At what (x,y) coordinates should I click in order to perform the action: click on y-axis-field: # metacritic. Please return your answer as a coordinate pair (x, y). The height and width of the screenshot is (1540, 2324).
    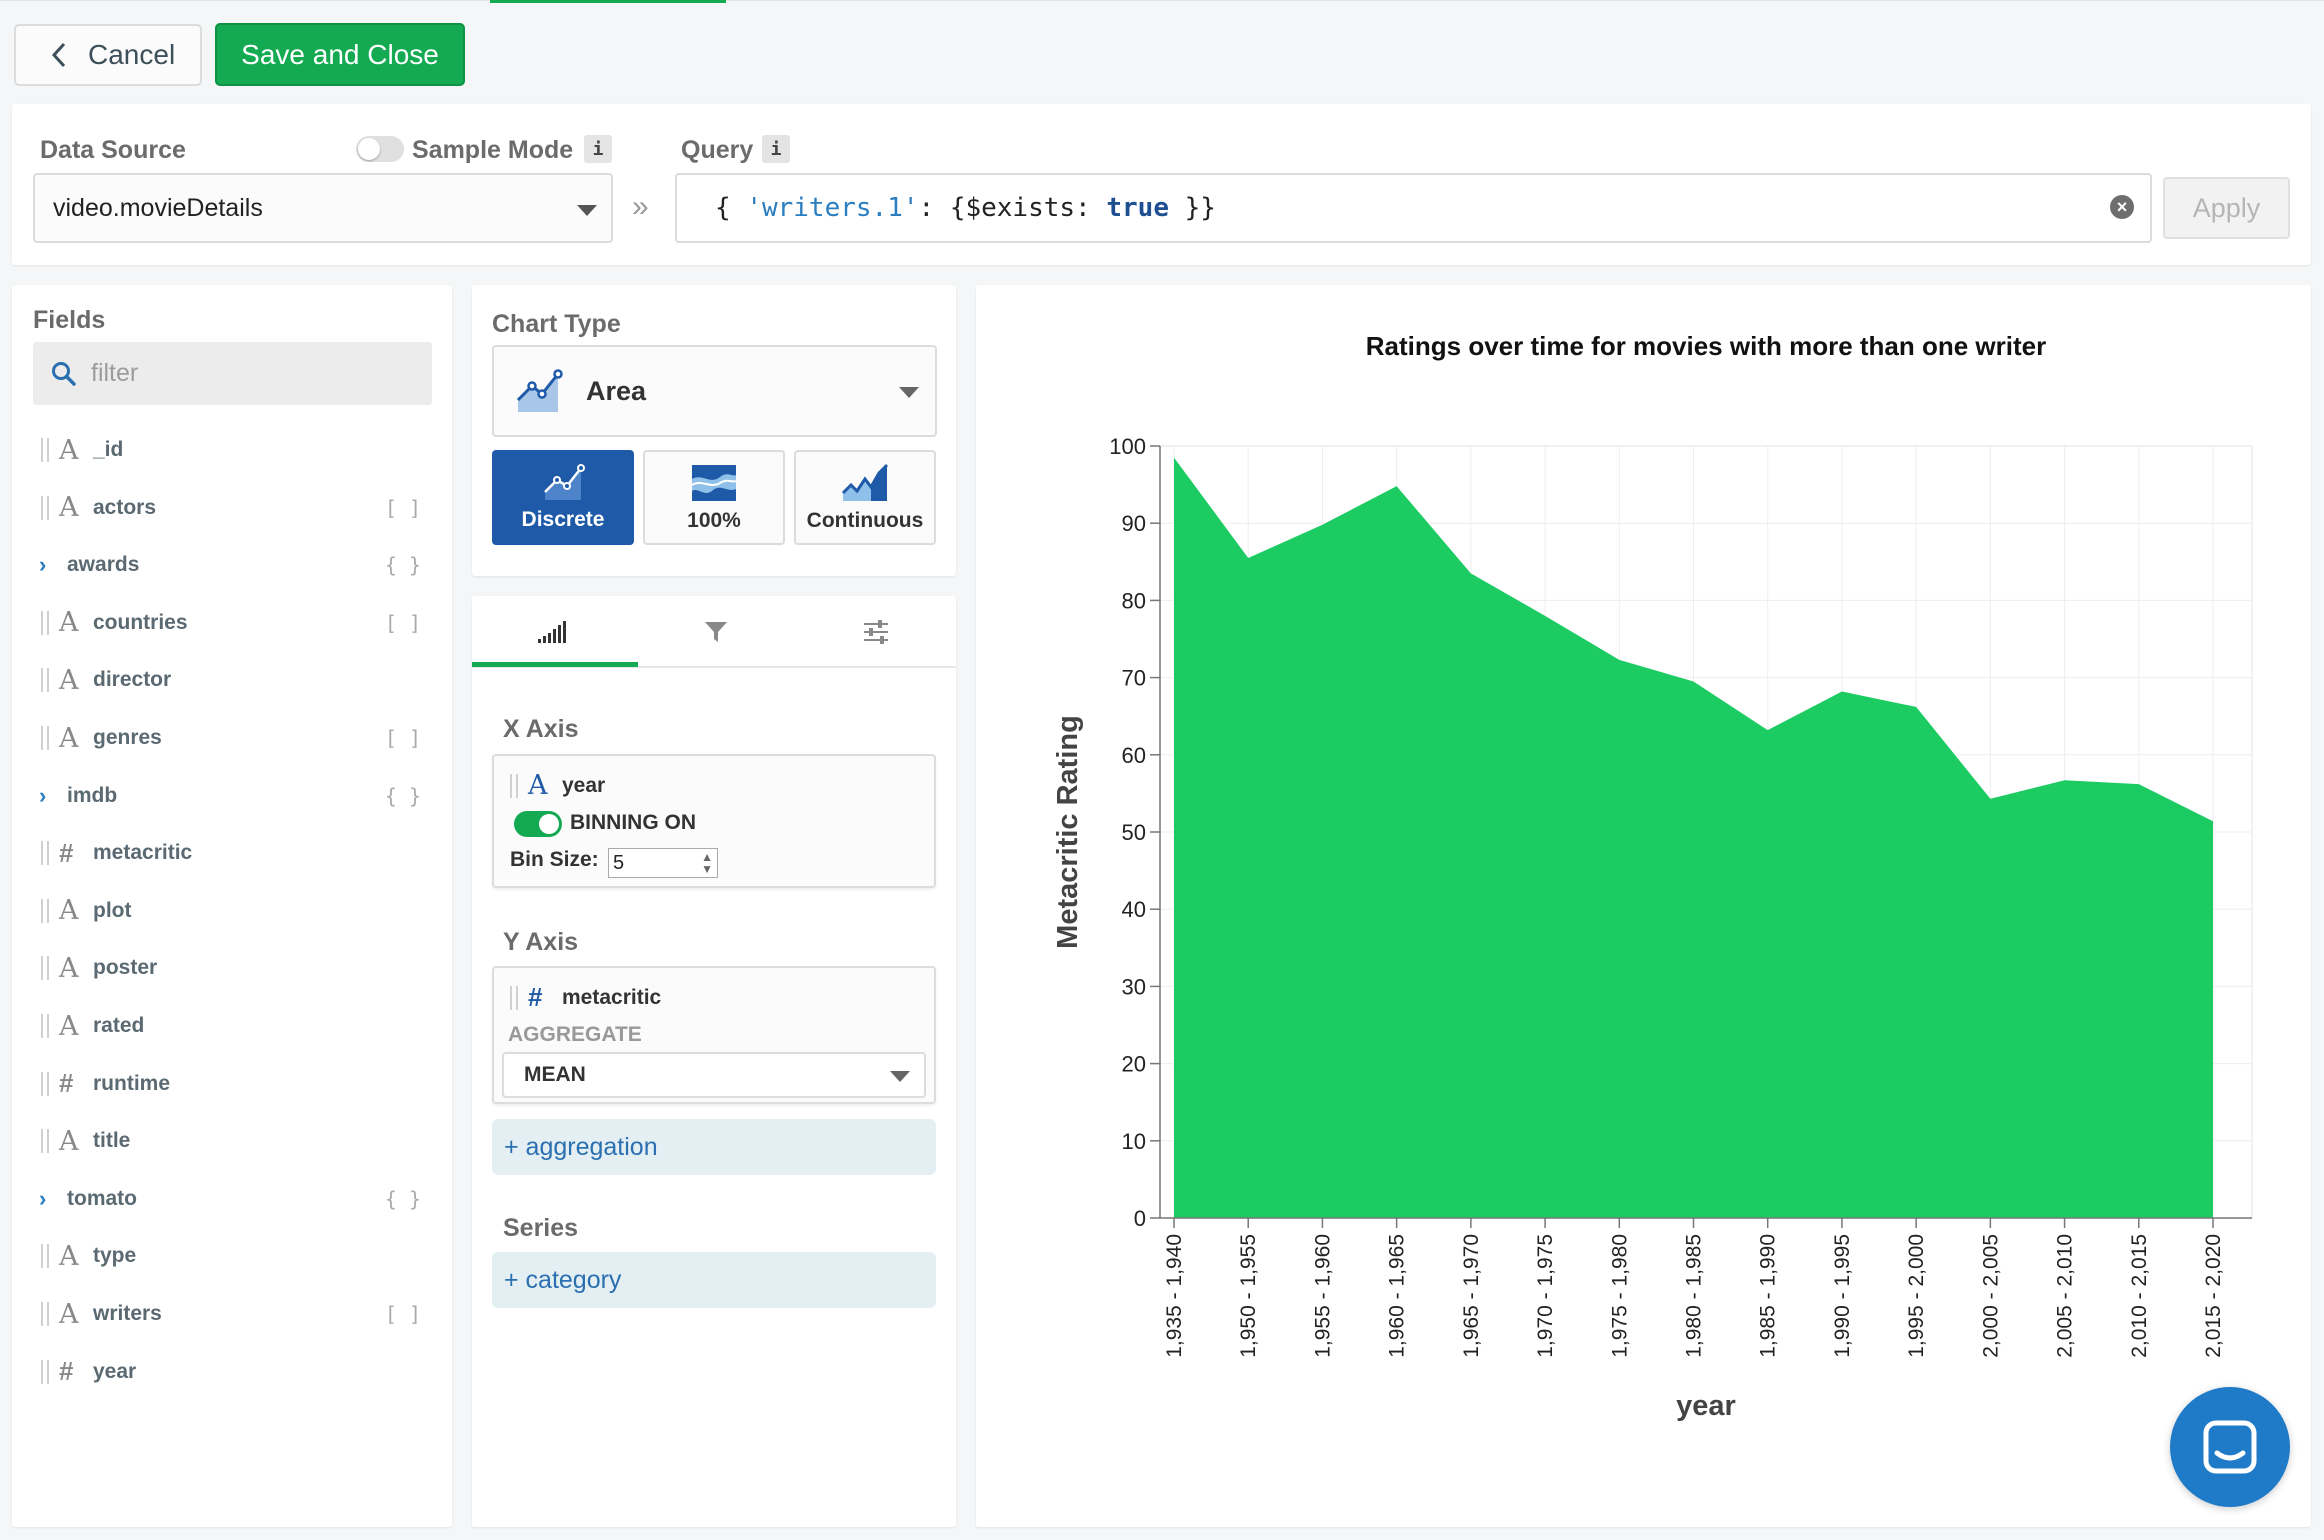
    Looking at the image, I should click on (585, 997).